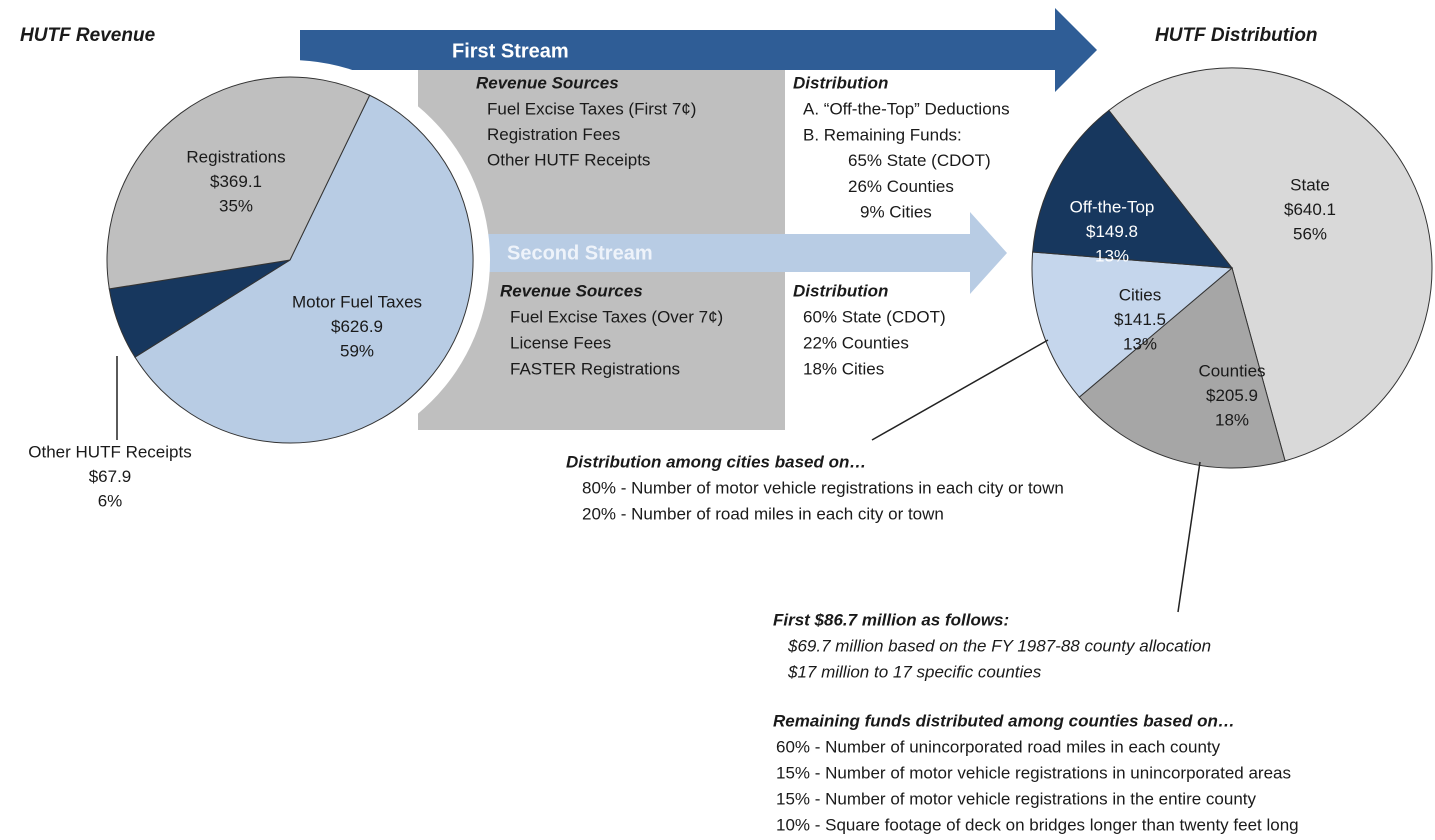 The image size is (1435, 840). Describe the element at coordinates (1231, 370) in the screenshot. I see `slice-label: Counties` at that location.